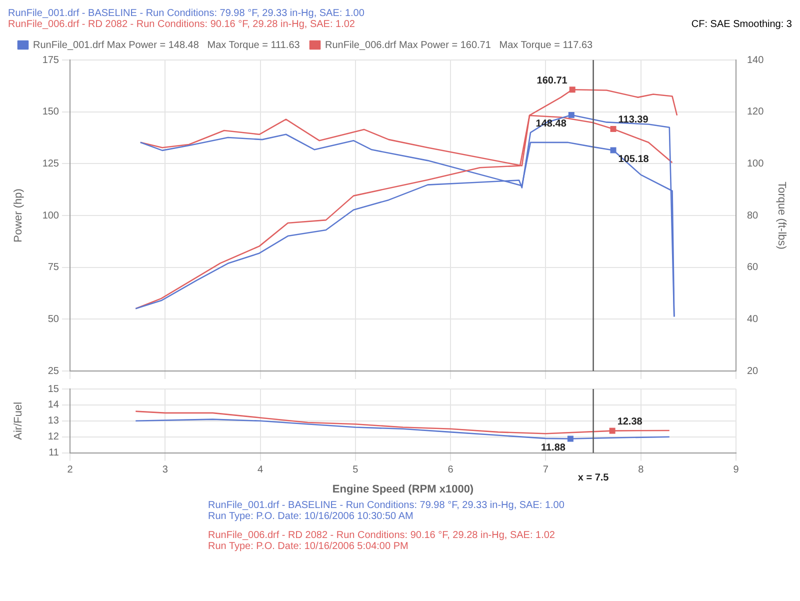  Describe the element at coordinates (781, 216) in the screenshot. I see `y2-axis-title: Torque (ft-lbs)` at that location.